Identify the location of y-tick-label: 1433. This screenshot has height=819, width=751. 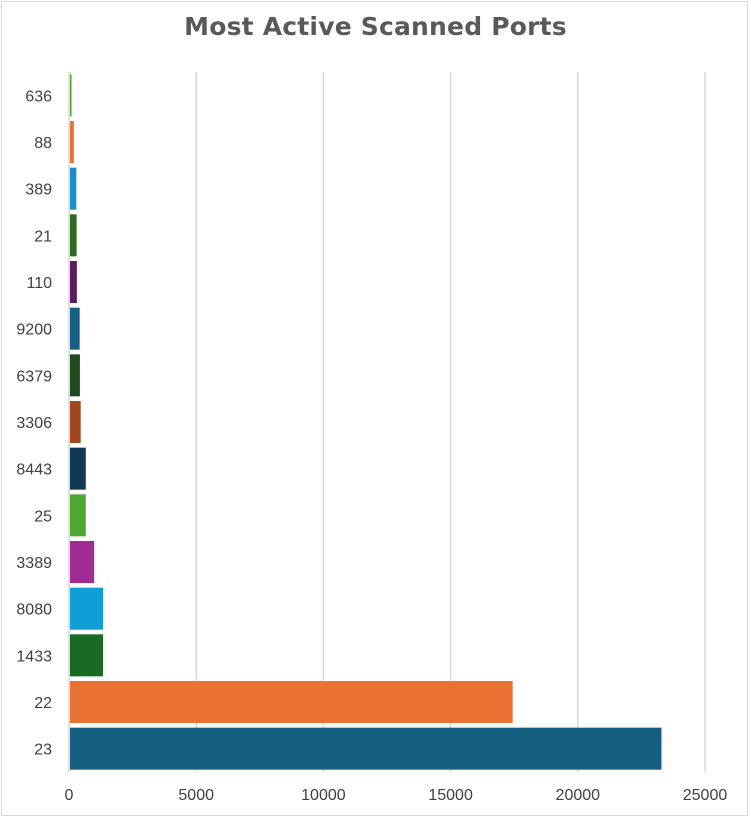
(34, 656).